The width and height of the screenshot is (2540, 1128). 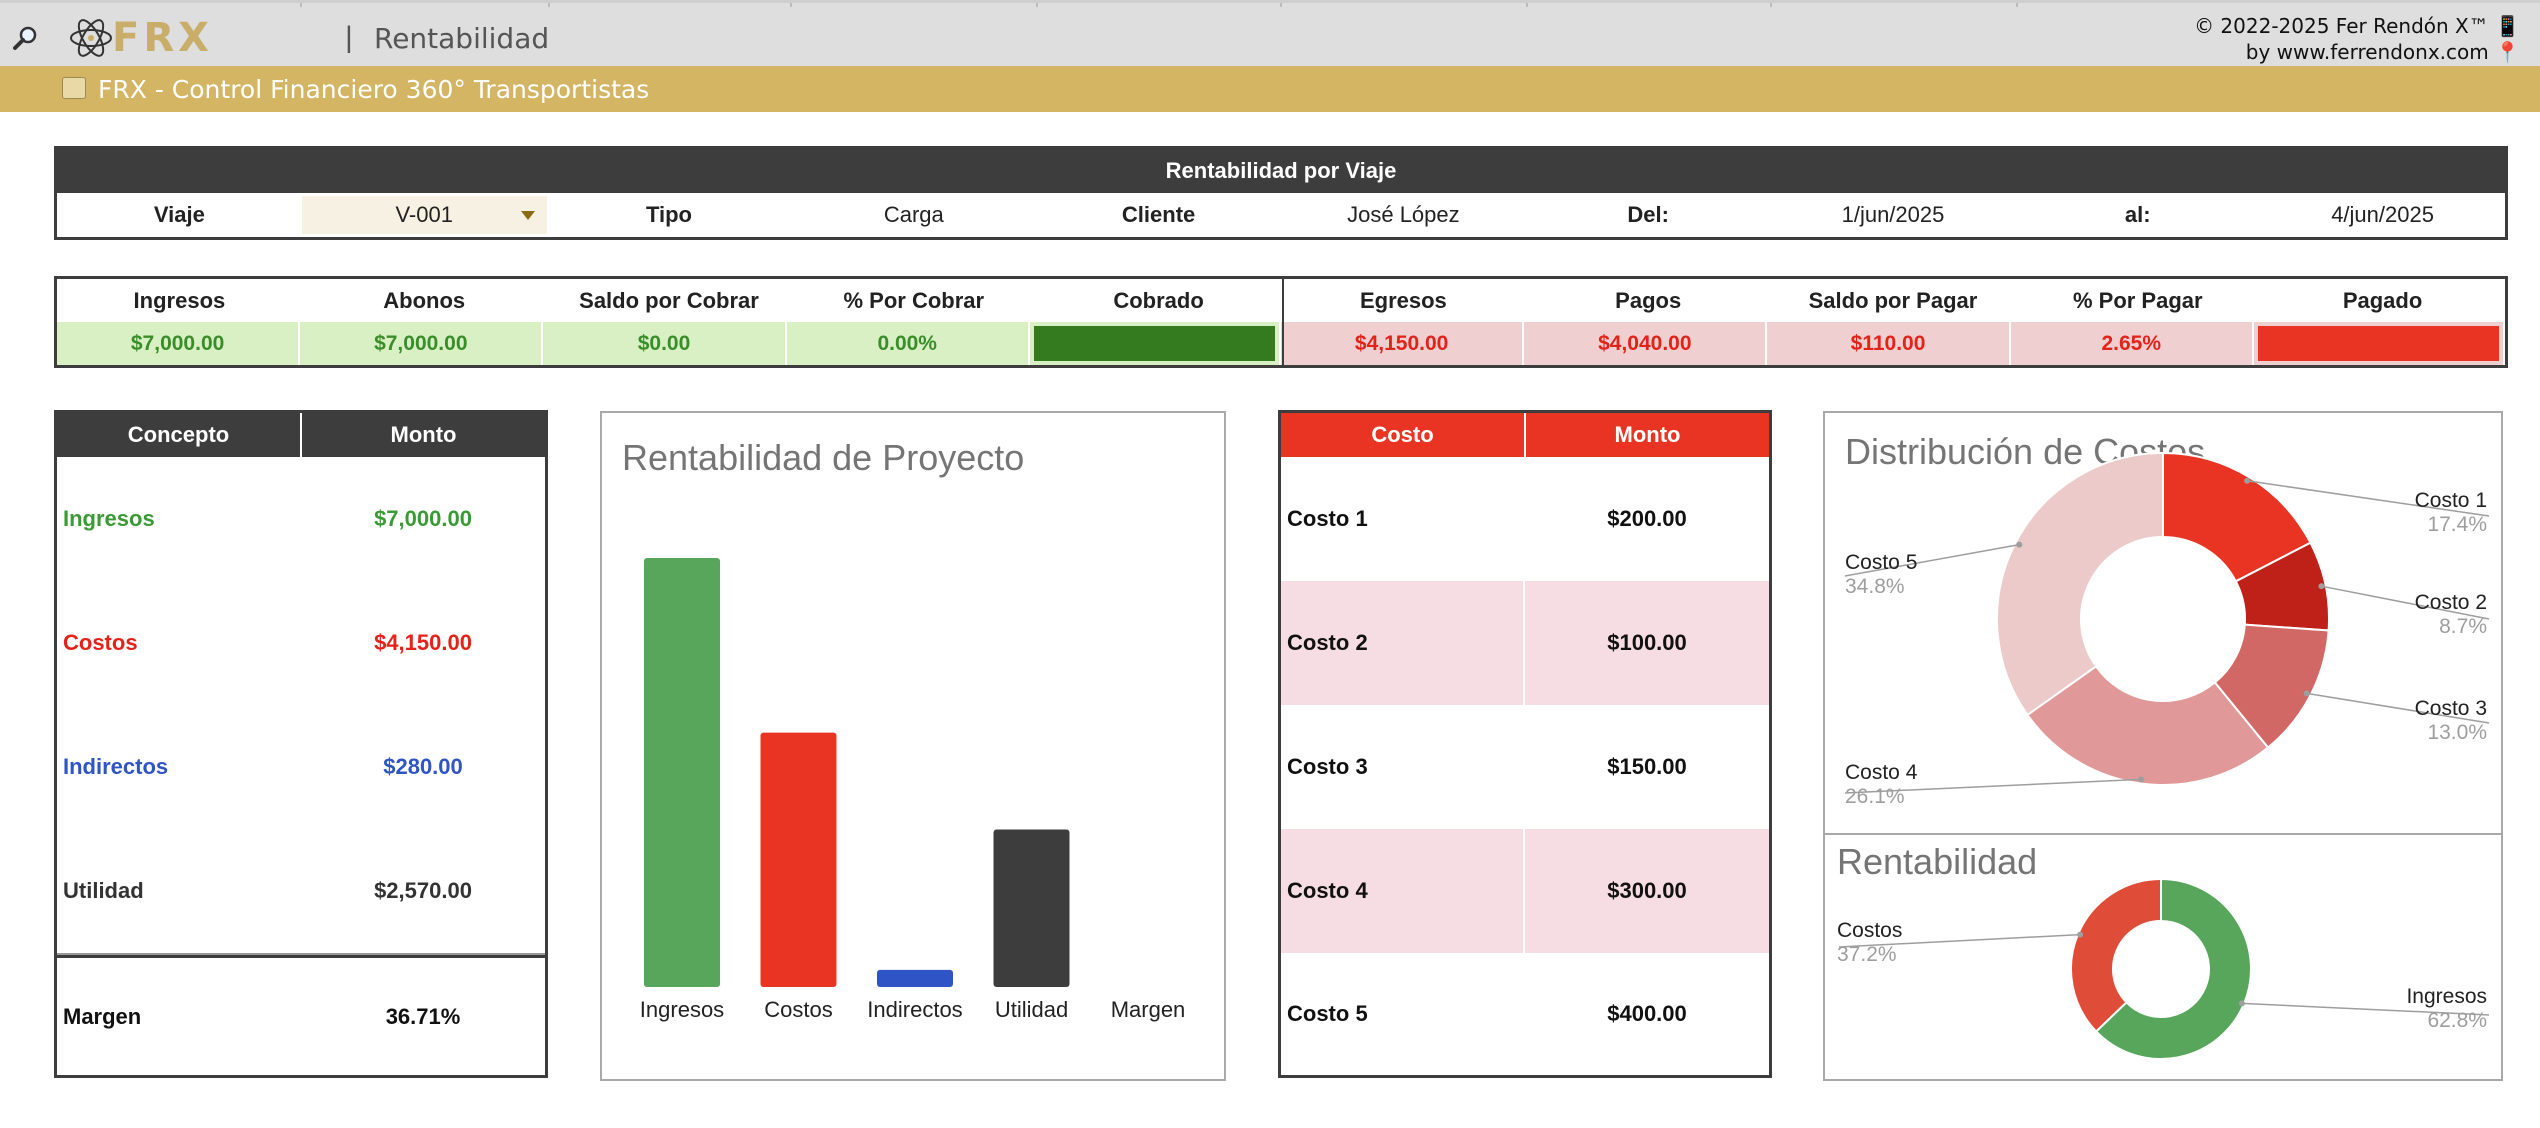 What do you see at coordinates (2451, 513) in the screenshot?
I see `pie-label-costo-1: Costo 1 17.4%` at bounding box center [2451, 513].